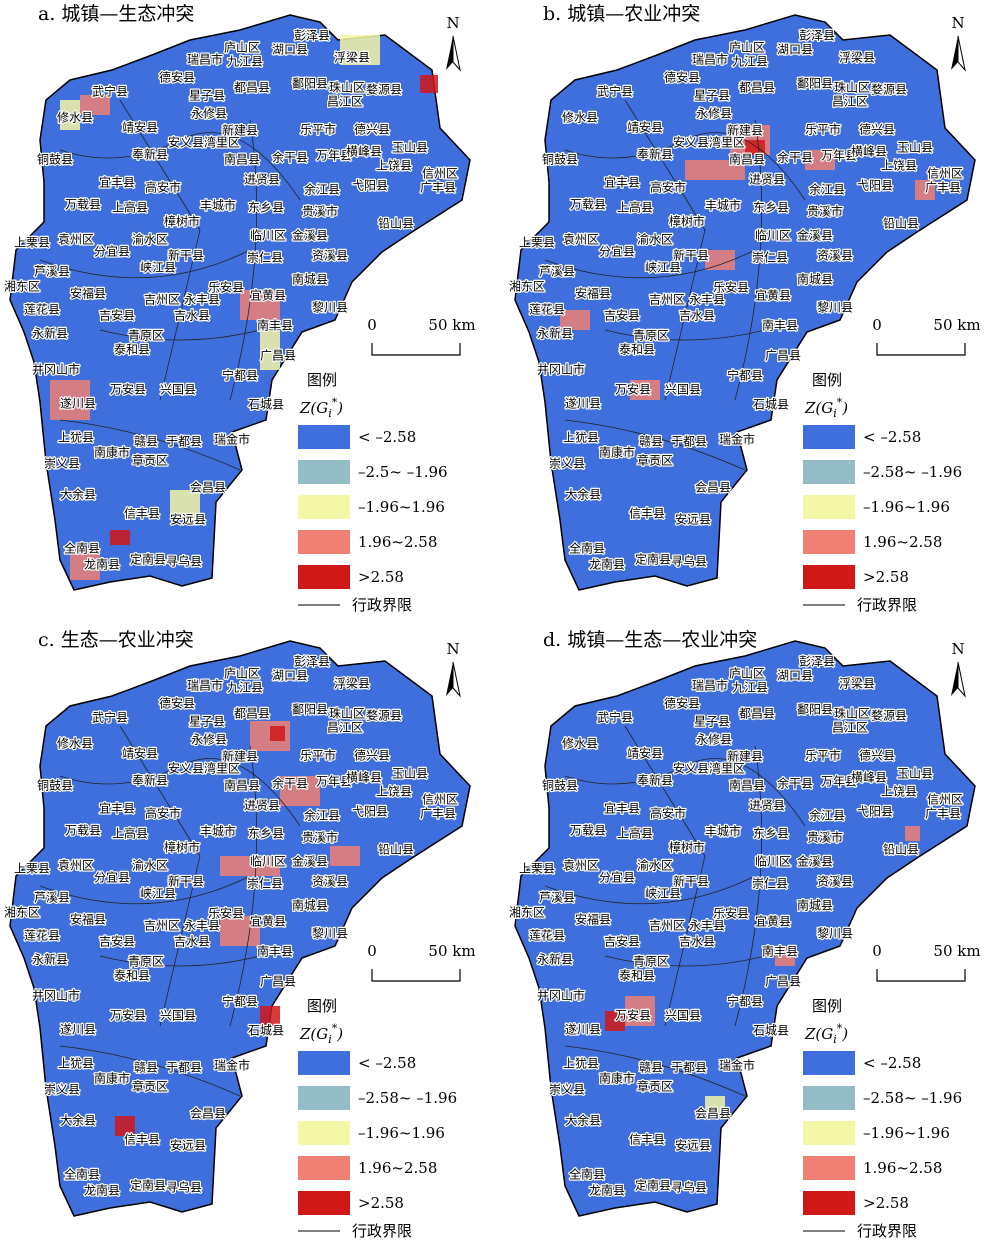  I want to click on county-label: 信州区, so click(945, 174).